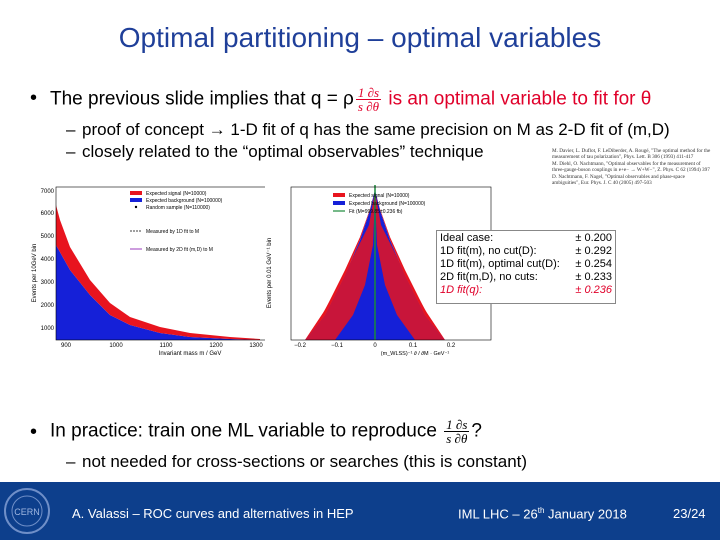 The image size is (720, 540). What do you see at coordinates (585, 514) in the screenshot?
I see `event-suffix: January 2018` at bounding box center [585, 514].